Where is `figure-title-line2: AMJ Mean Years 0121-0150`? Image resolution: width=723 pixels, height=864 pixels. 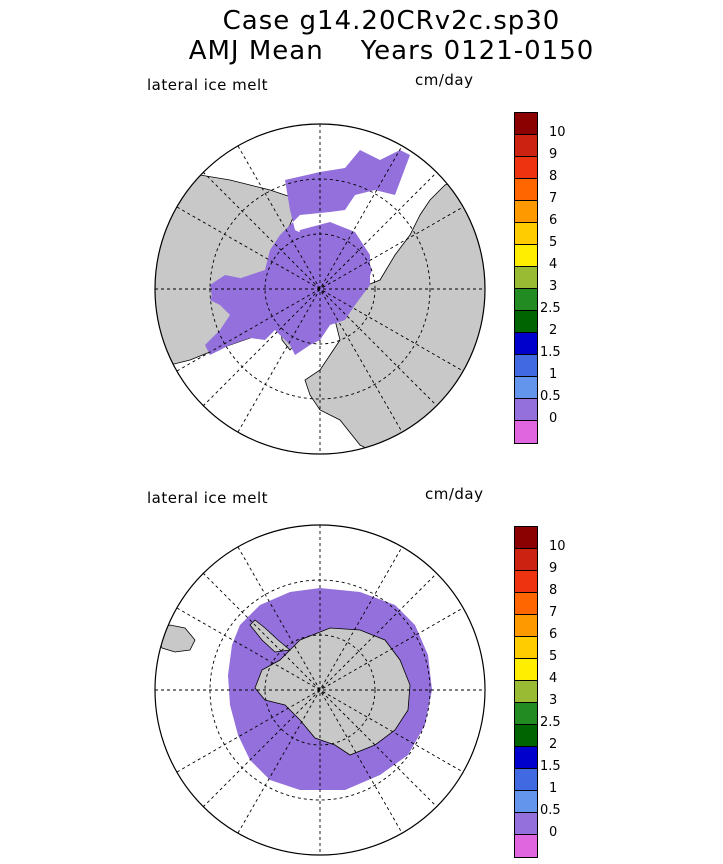
figure-title-line2: AMJ Mean Years 0121-0150 is located at coordinates (391, 51).